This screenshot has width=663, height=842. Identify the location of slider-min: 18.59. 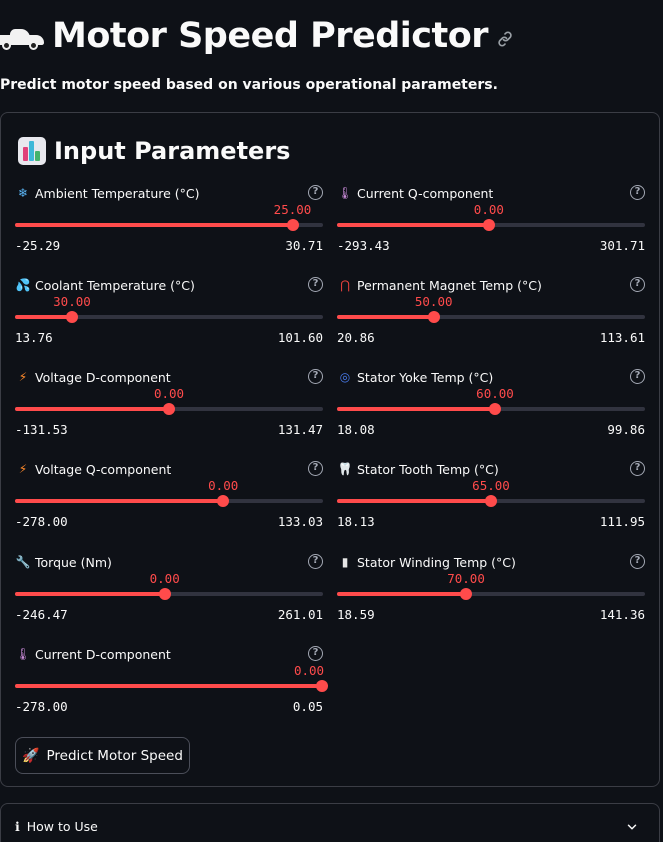
(356, 614).